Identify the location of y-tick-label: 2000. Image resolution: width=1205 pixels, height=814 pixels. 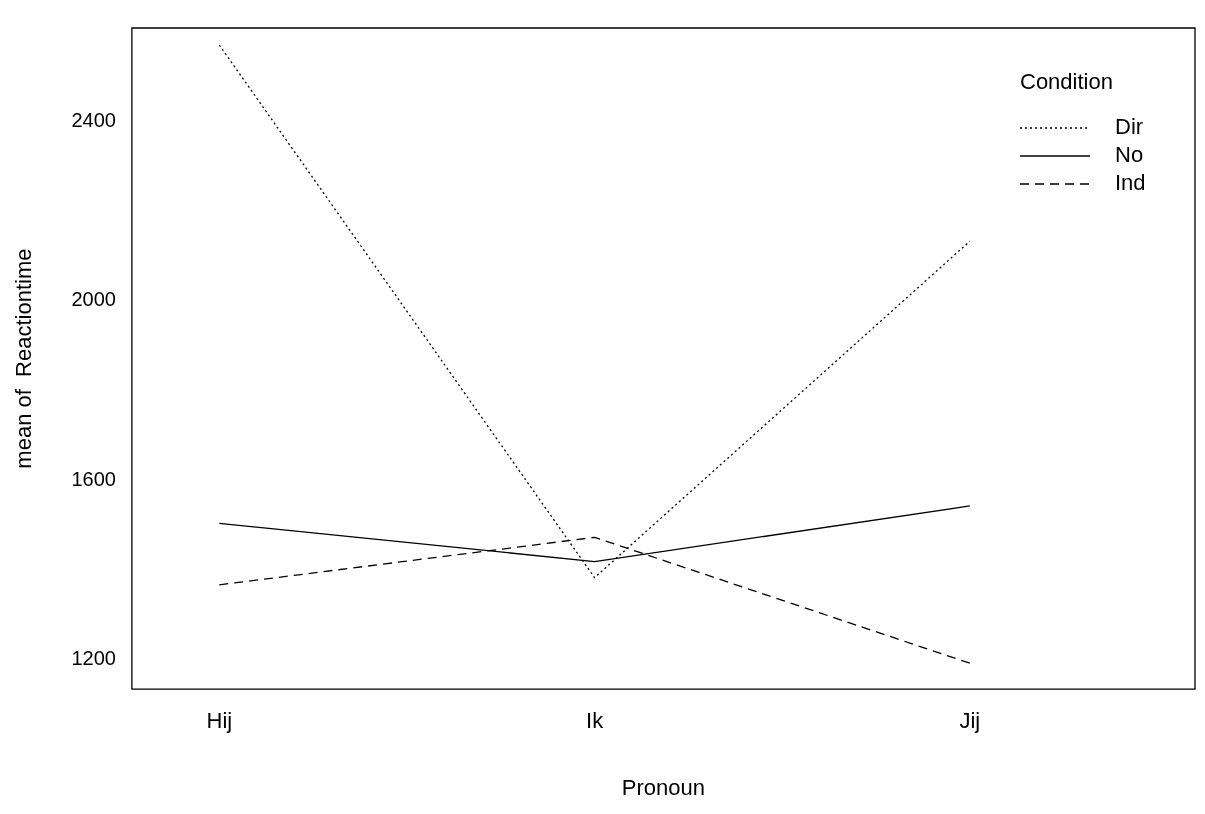
(93, 299).